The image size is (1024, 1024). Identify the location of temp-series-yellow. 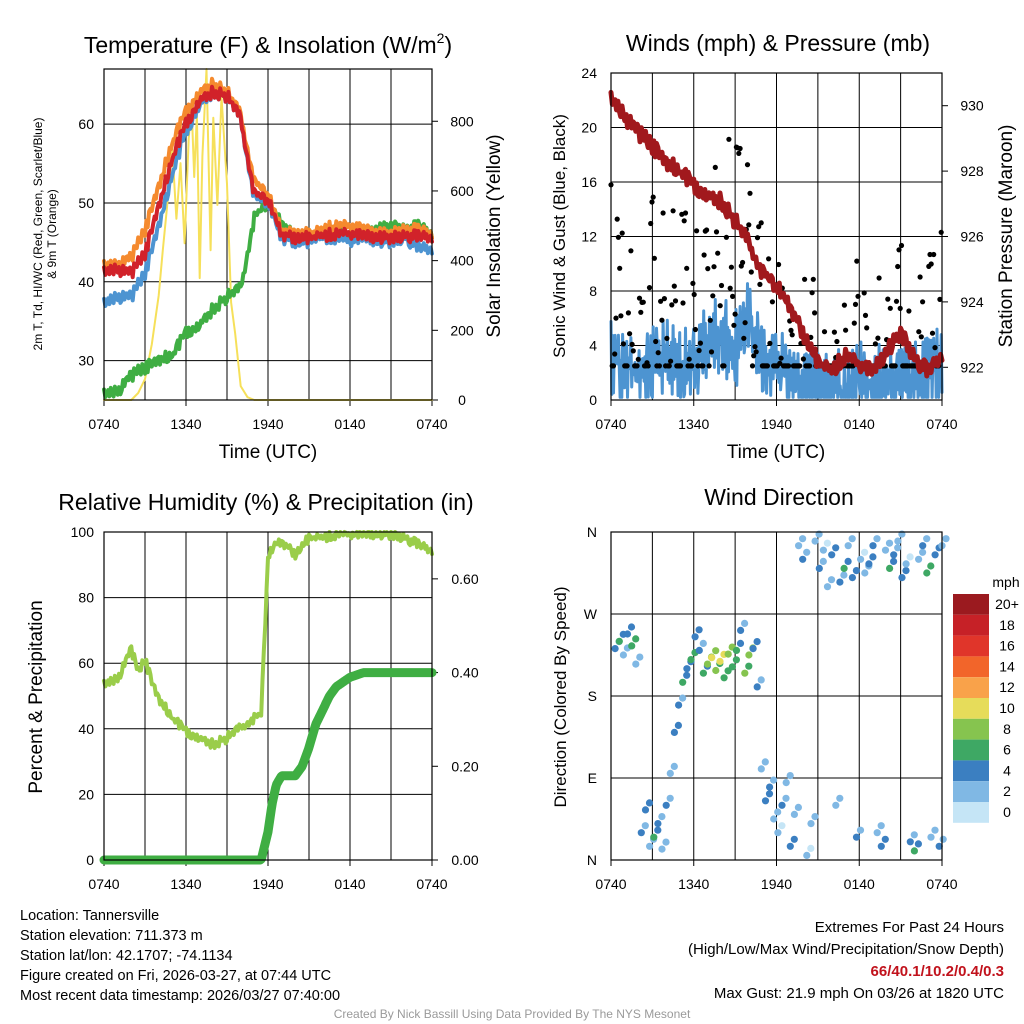
(268, 234).